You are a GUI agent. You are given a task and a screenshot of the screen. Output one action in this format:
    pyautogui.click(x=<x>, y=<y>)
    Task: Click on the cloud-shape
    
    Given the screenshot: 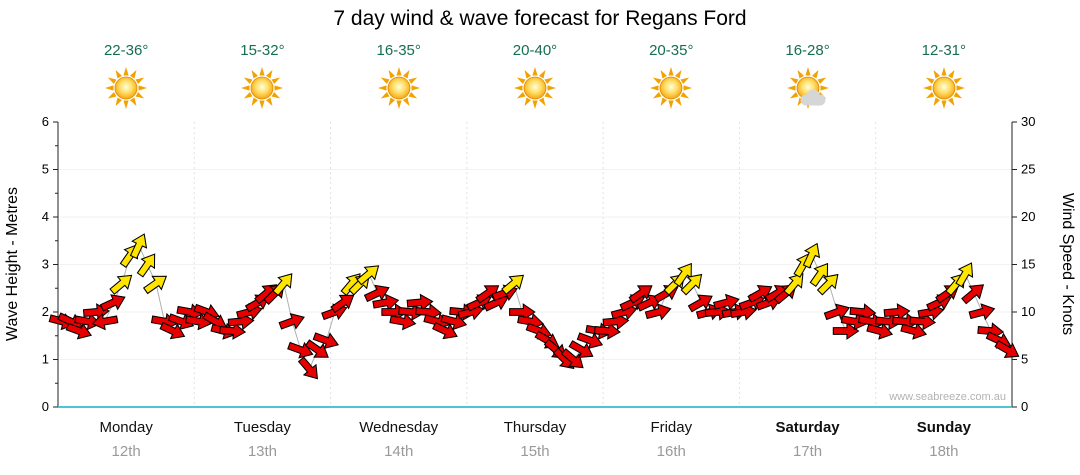 What is the action you would take?
    pyautogui.click(x=813, y=97)
    